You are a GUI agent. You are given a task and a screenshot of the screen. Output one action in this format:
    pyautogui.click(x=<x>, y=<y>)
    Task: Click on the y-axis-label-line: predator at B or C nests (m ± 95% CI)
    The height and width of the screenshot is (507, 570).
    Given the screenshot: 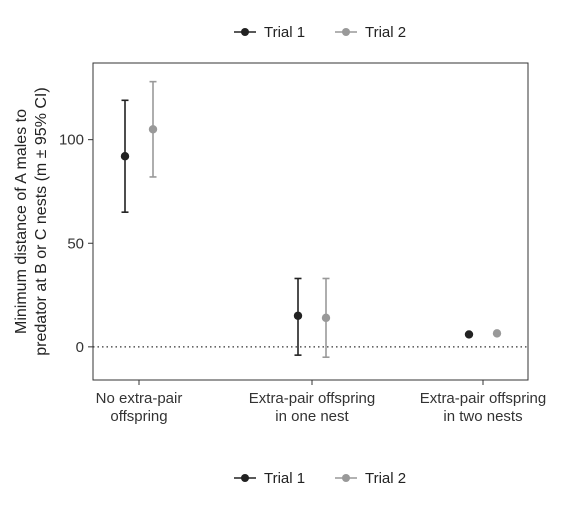 What is the action you would take?
    pyautogui.click(x=41, y=221)
    